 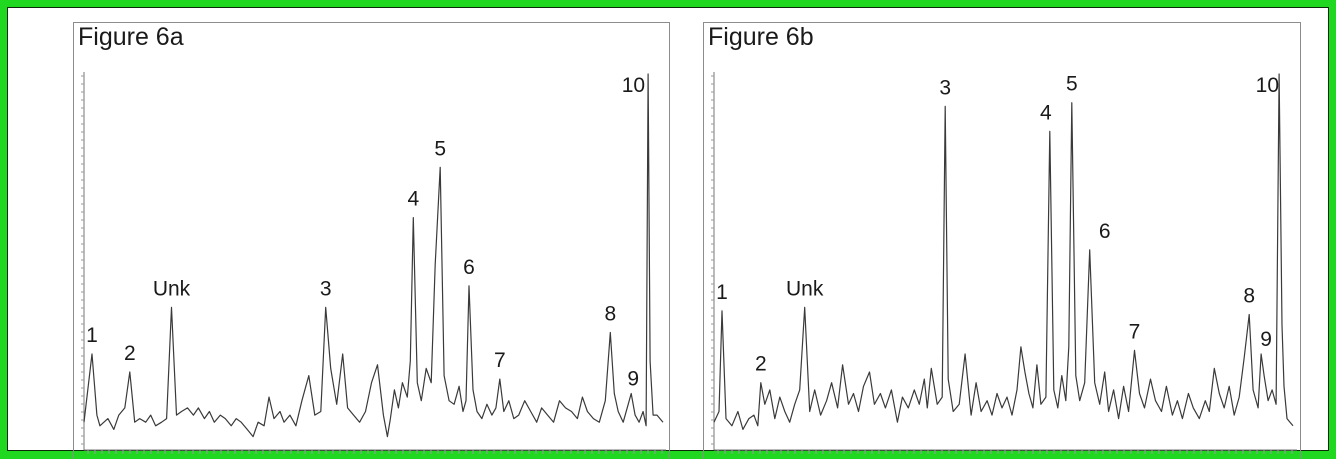 I want to click on chart-6b-title: Figure 6b, so click(x=761, y=37).